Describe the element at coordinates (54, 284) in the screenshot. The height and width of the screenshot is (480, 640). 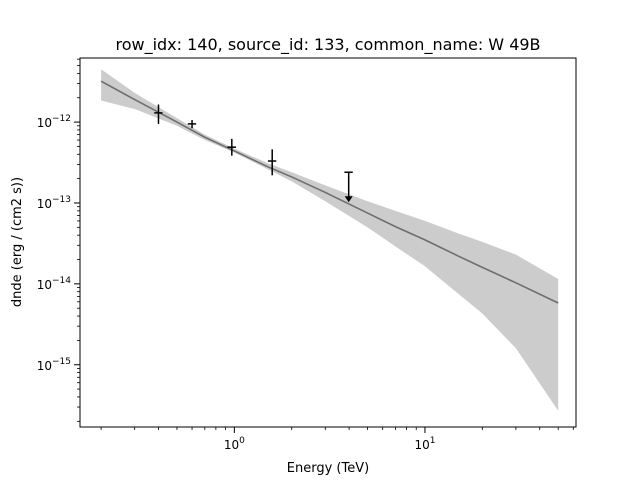
I see `y-tick-label: 10−14` at that location.